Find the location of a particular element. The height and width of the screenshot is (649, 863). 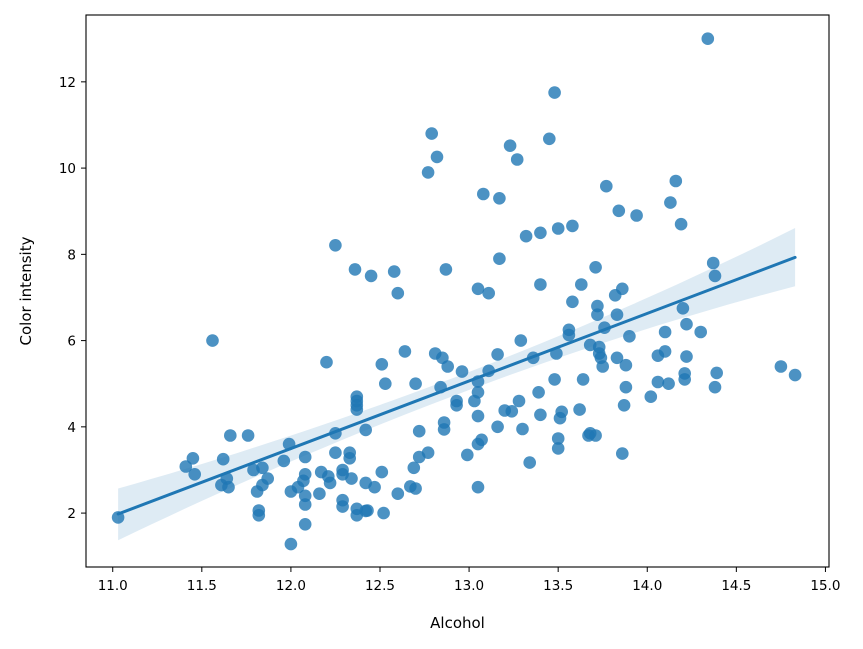

y-tick-label: 10 is located at coordinates (67, 169).